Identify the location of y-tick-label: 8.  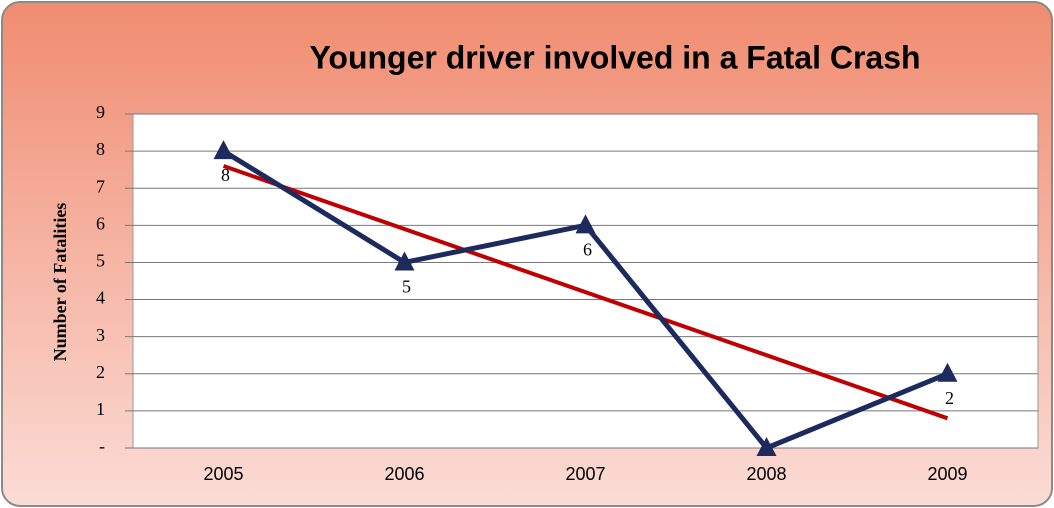
(100, 149).